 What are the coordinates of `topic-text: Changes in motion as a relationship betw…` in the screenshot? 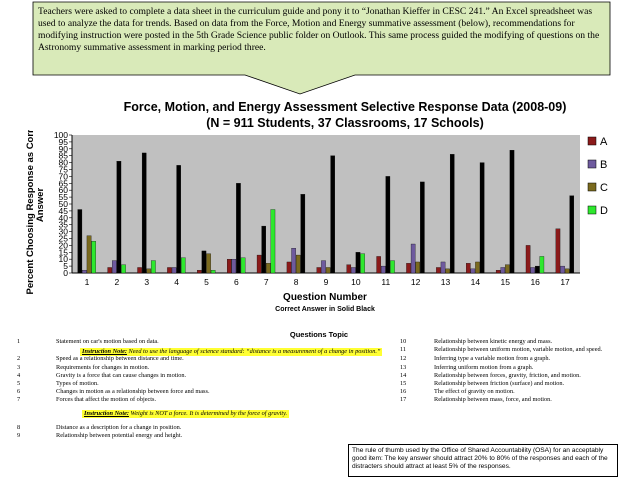 It's located at (133, 391).